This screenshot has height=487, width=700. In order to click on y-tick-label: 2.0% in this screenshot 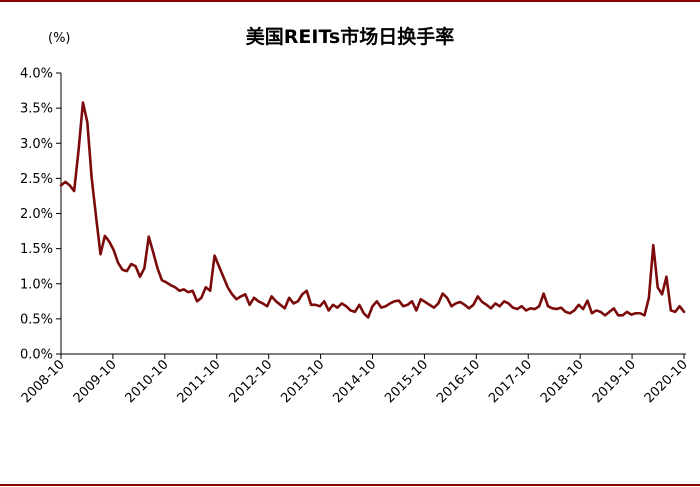, I will do `click(36, 214)`.